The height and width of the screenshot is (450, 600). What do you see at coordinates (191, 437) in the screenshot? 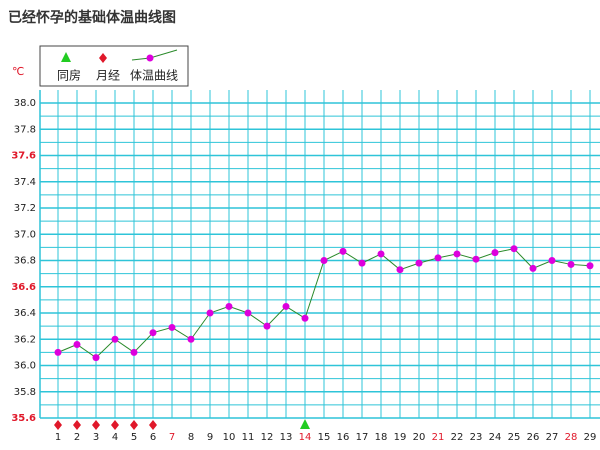
I see `x-tick-label: 8` at bounding box center [191, 437].